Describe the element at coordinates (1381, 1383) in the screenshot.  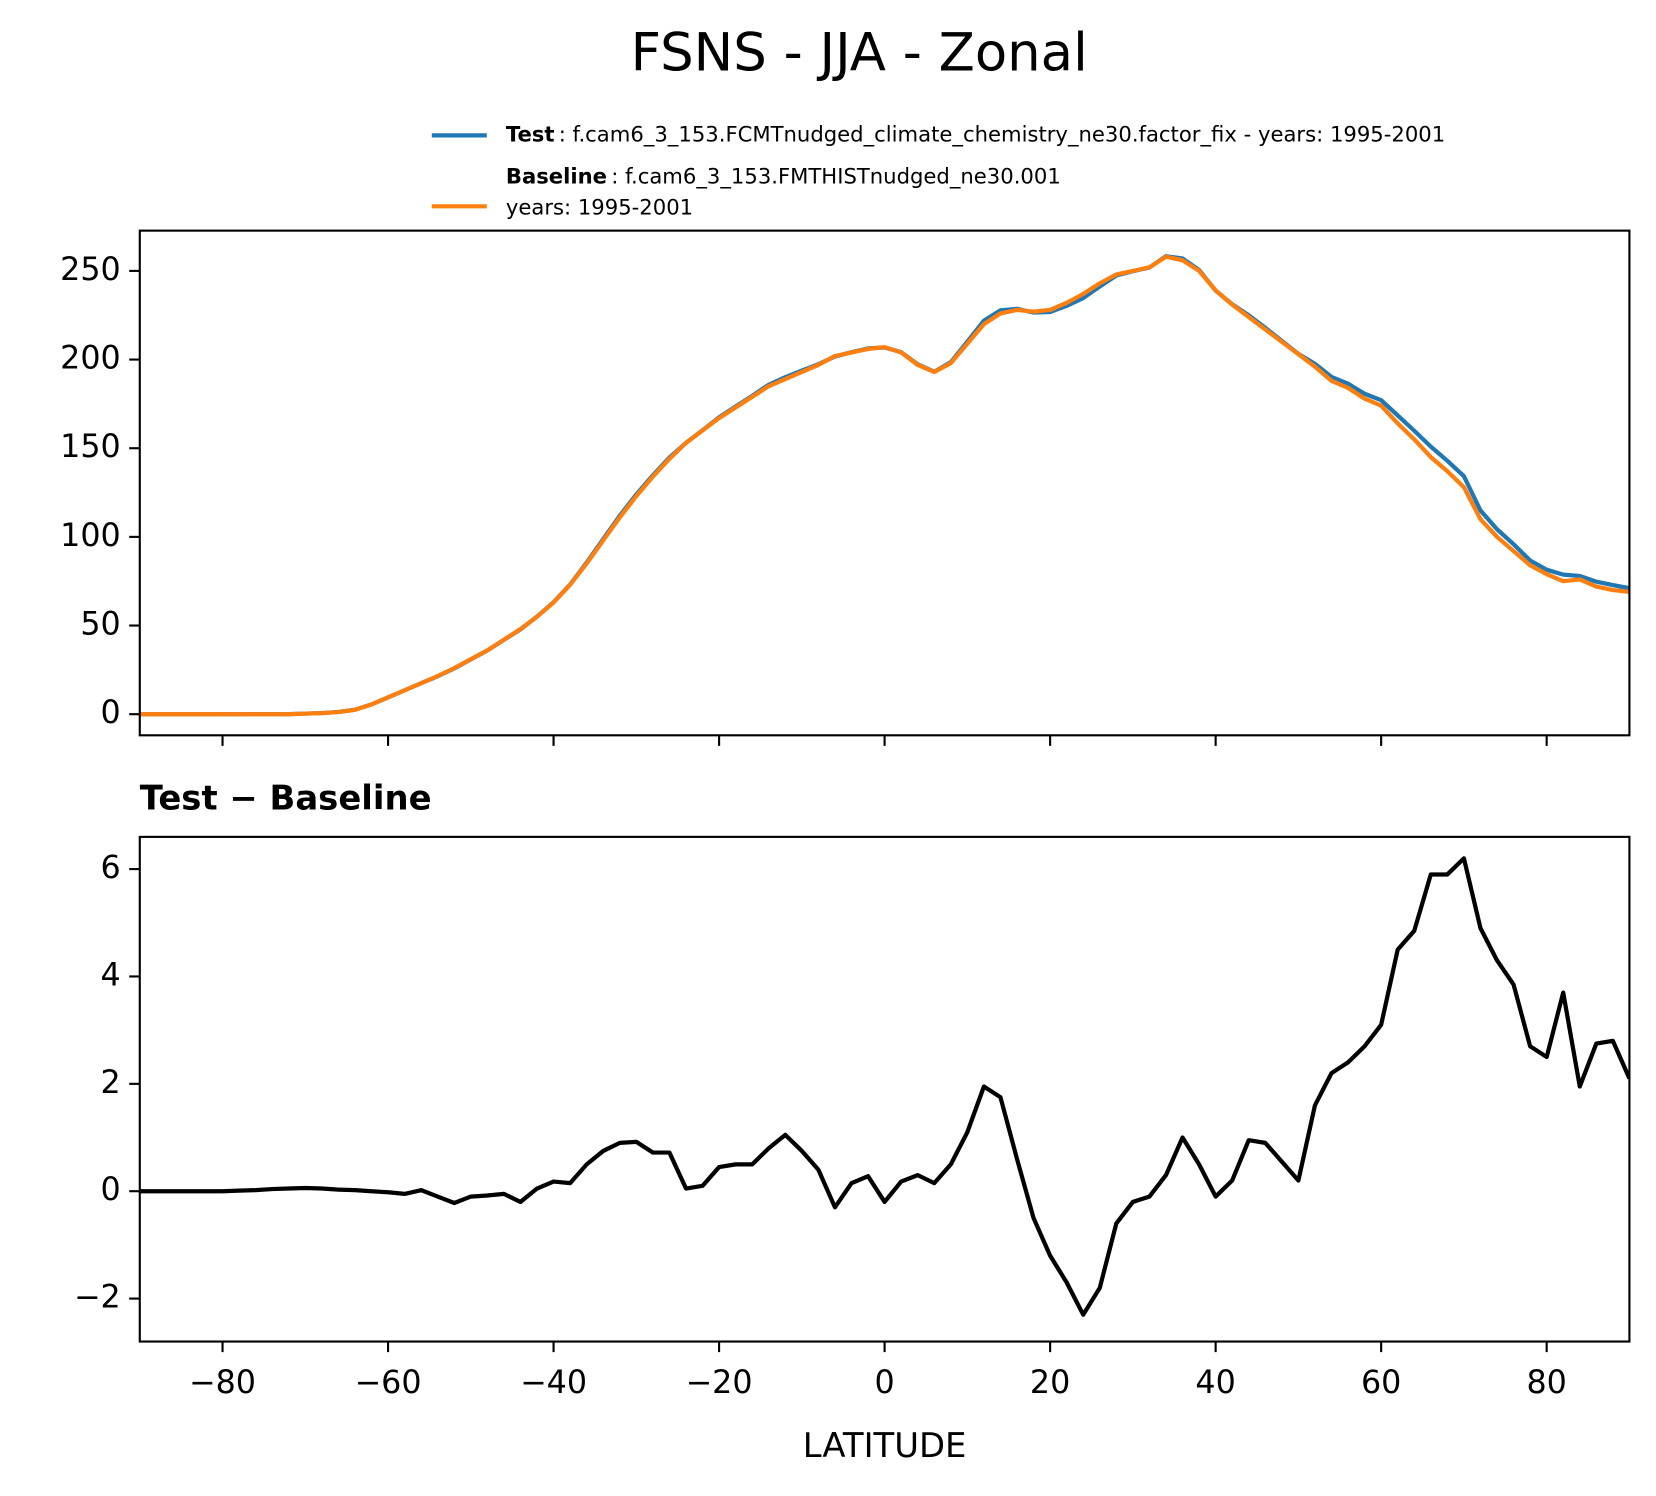
I see `x-tick-label: 60` at that location.